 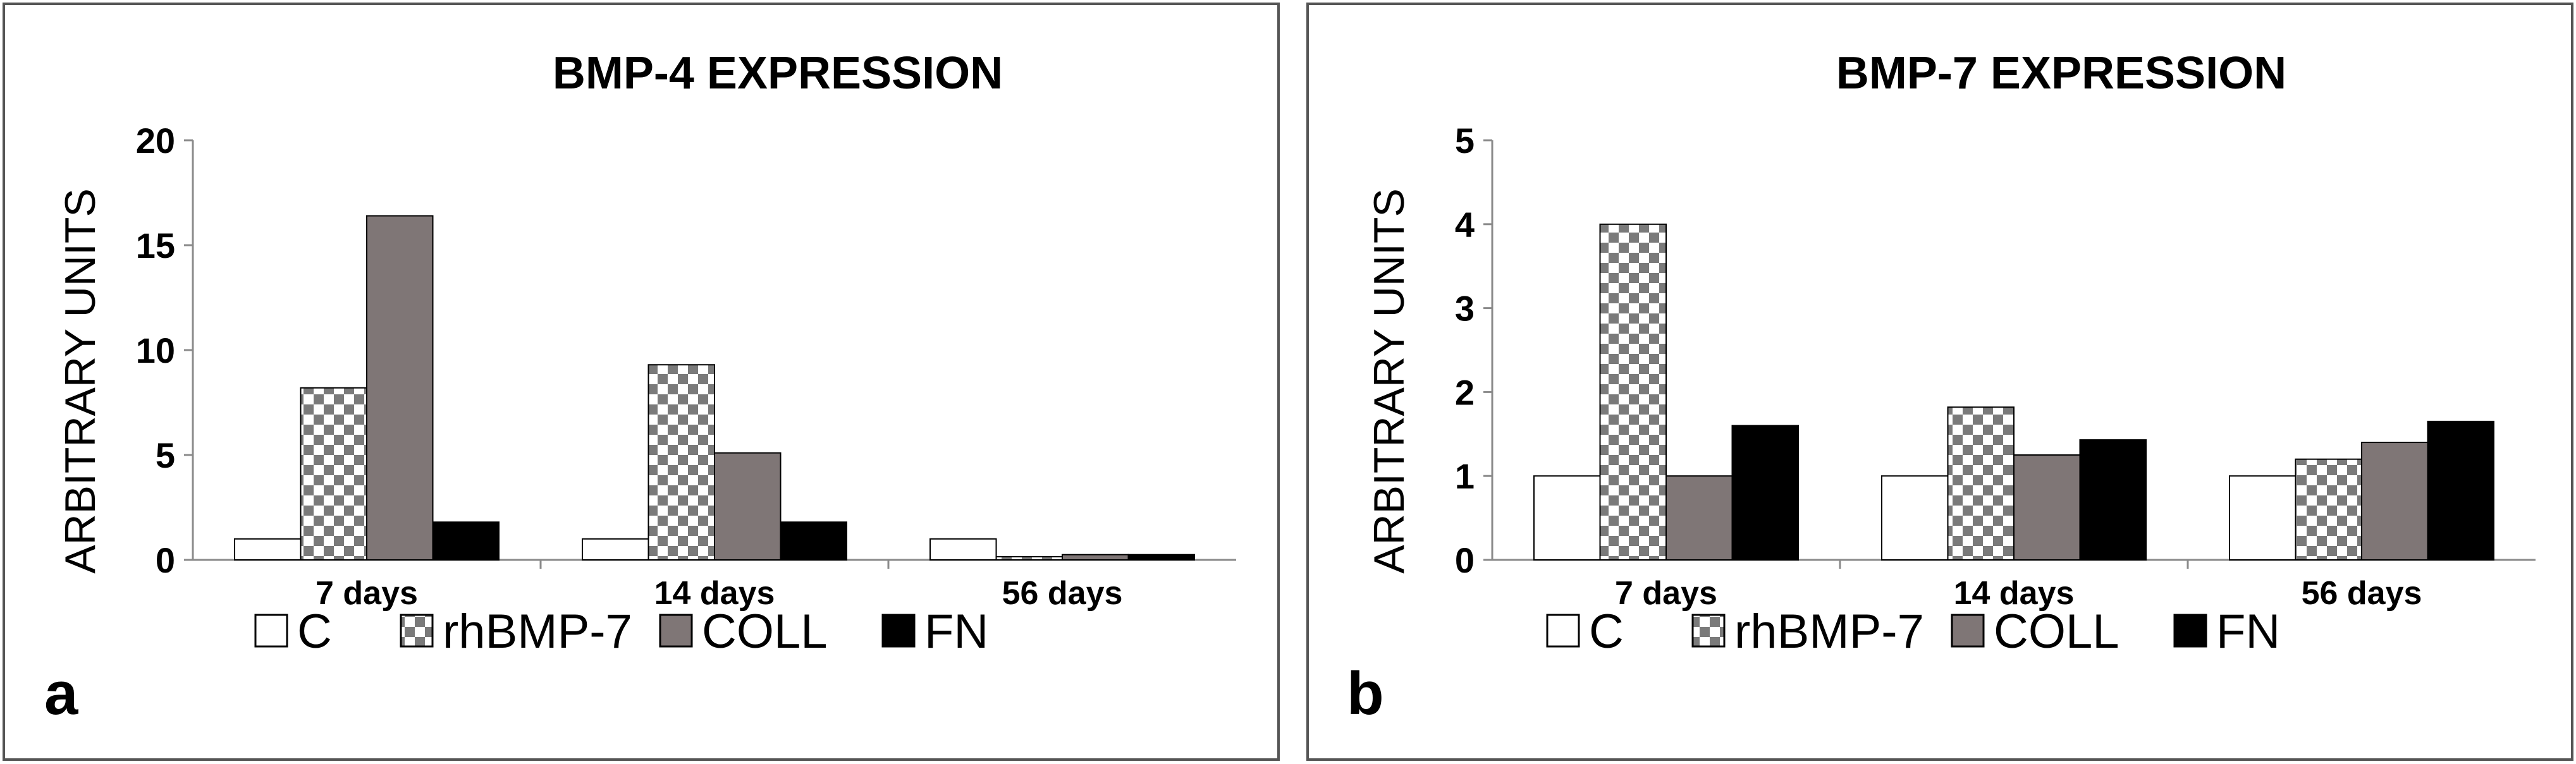 What do you see at coordinates (314, 631) in the screenshot?
I see `panel-a-legend-label-c: C` at bounding box center [314, 631].